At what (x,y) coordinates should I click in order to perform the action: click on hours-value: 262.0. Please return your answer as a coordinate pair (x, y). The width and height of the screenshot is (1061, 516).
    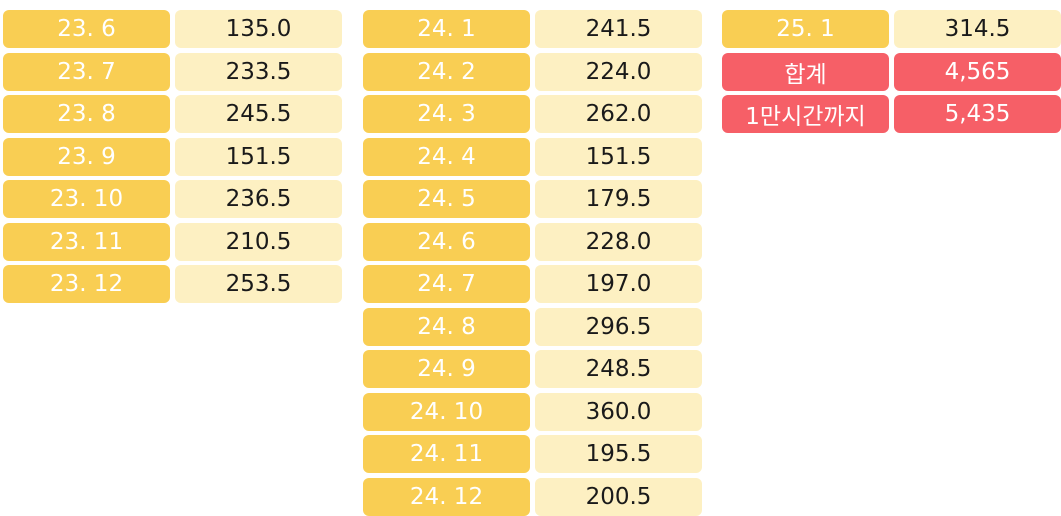
    Looking at the image, I should click on (618, 114).